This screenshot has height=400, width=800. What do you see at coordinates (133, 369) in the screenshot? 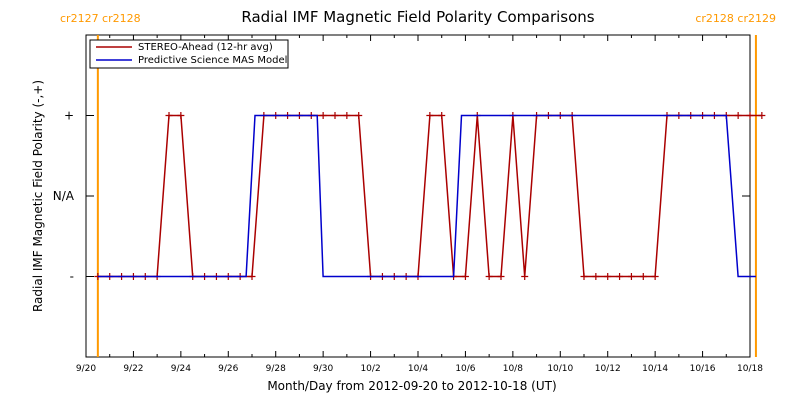
I see `x-tick-label: 9/22` at bounding box center [133, 369].